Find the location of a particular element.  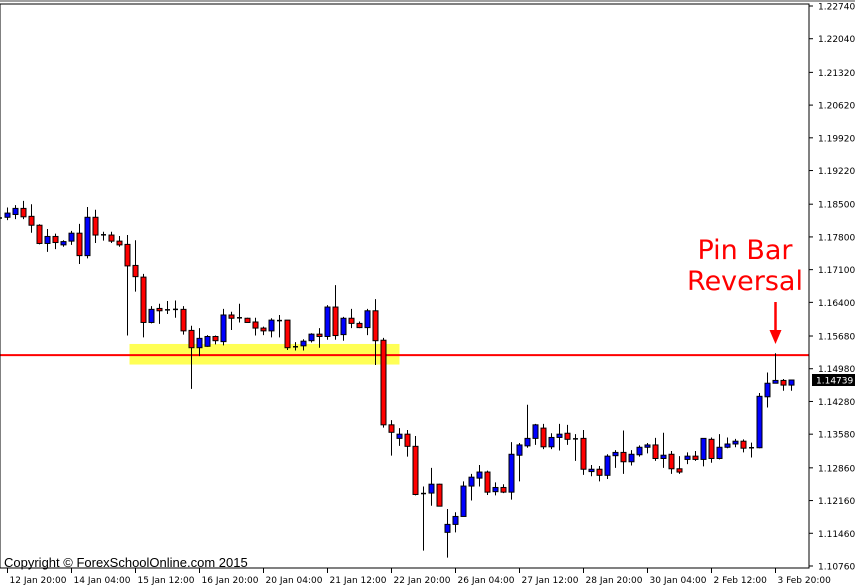

y-tick-label: 1.22740 is located at coordinates (836, 8).